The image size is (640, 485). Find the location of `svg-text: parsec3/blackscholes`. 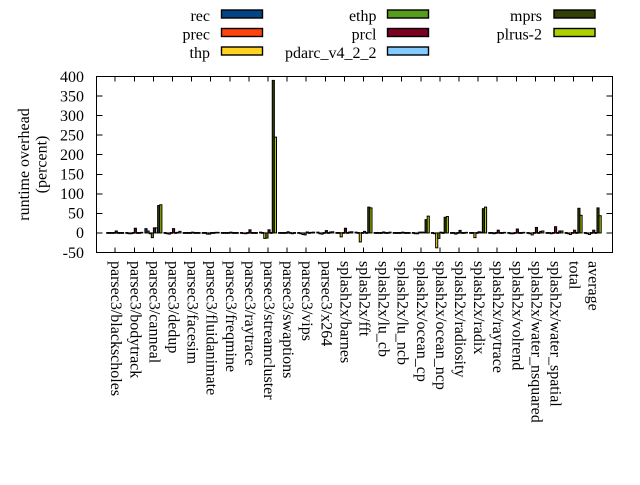

svg-text: parsec3/blackscholes is located at coordinates (115, 328).